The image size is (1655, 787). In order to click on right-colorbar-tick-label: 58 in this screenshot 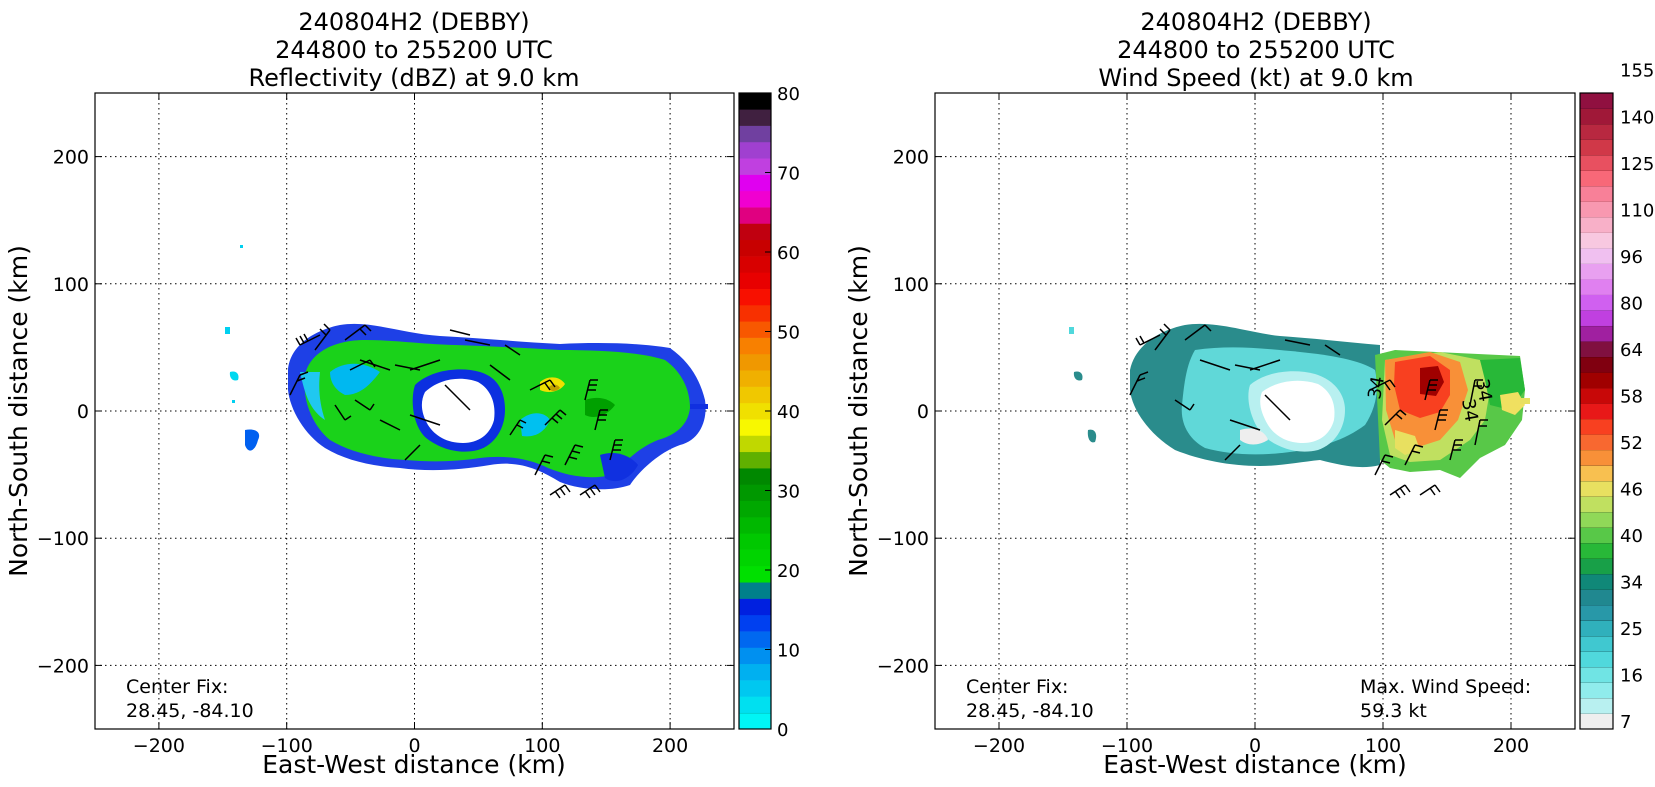, I will do `click(1631, 396)`.